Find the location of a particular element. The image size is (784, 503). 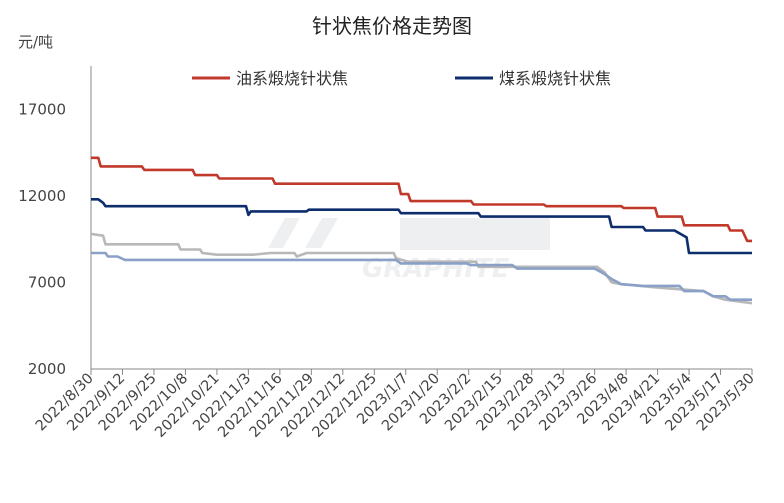

watermark-text: GRAPHITE is located at coordinates (436, 269).